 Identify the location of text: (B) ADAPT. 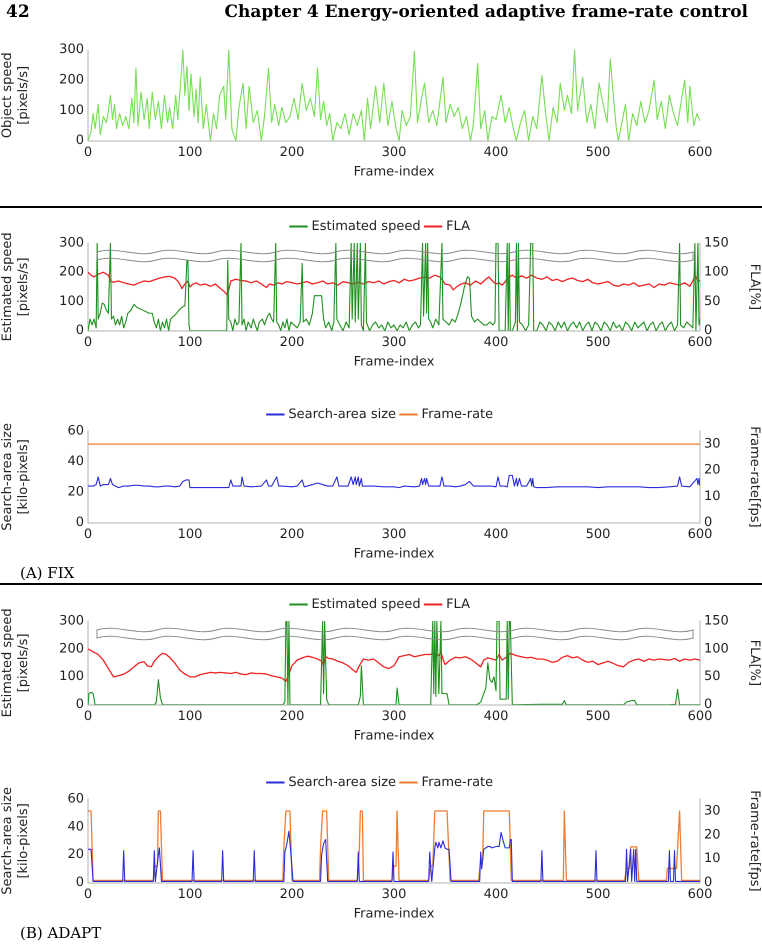
(61, 933).